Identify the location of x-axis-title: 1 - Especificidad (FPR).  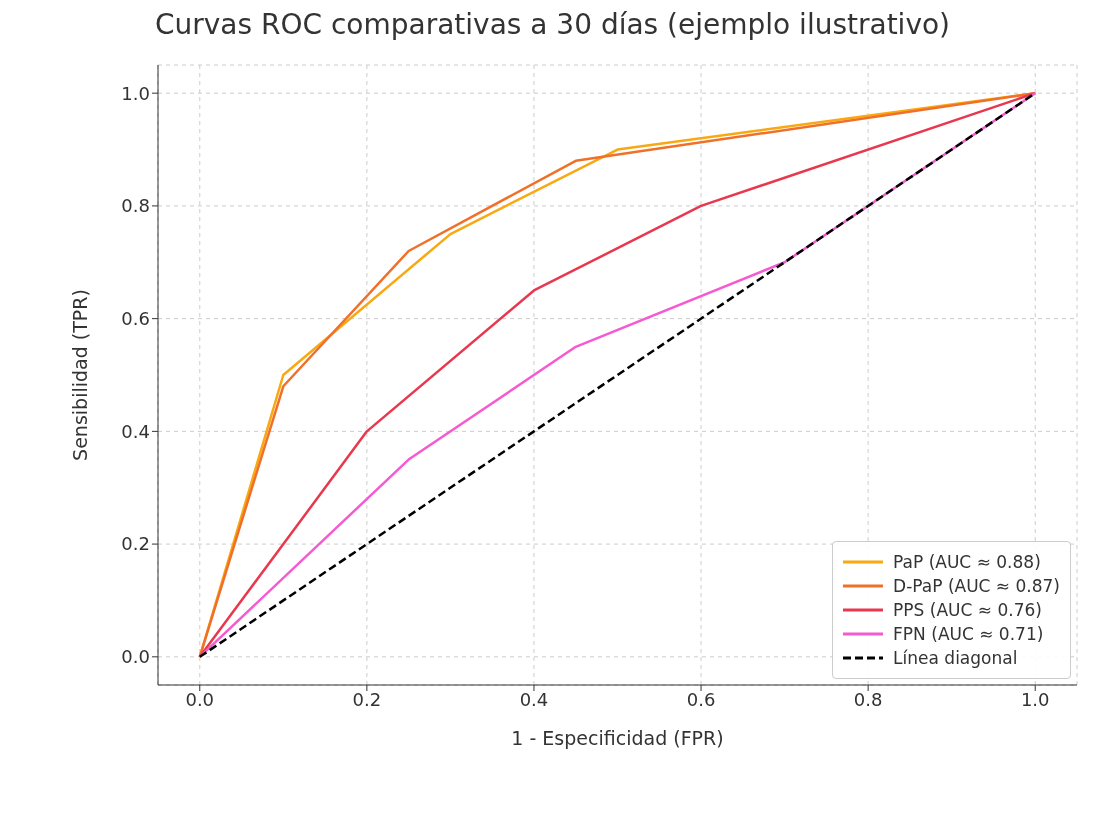
(617, 738).